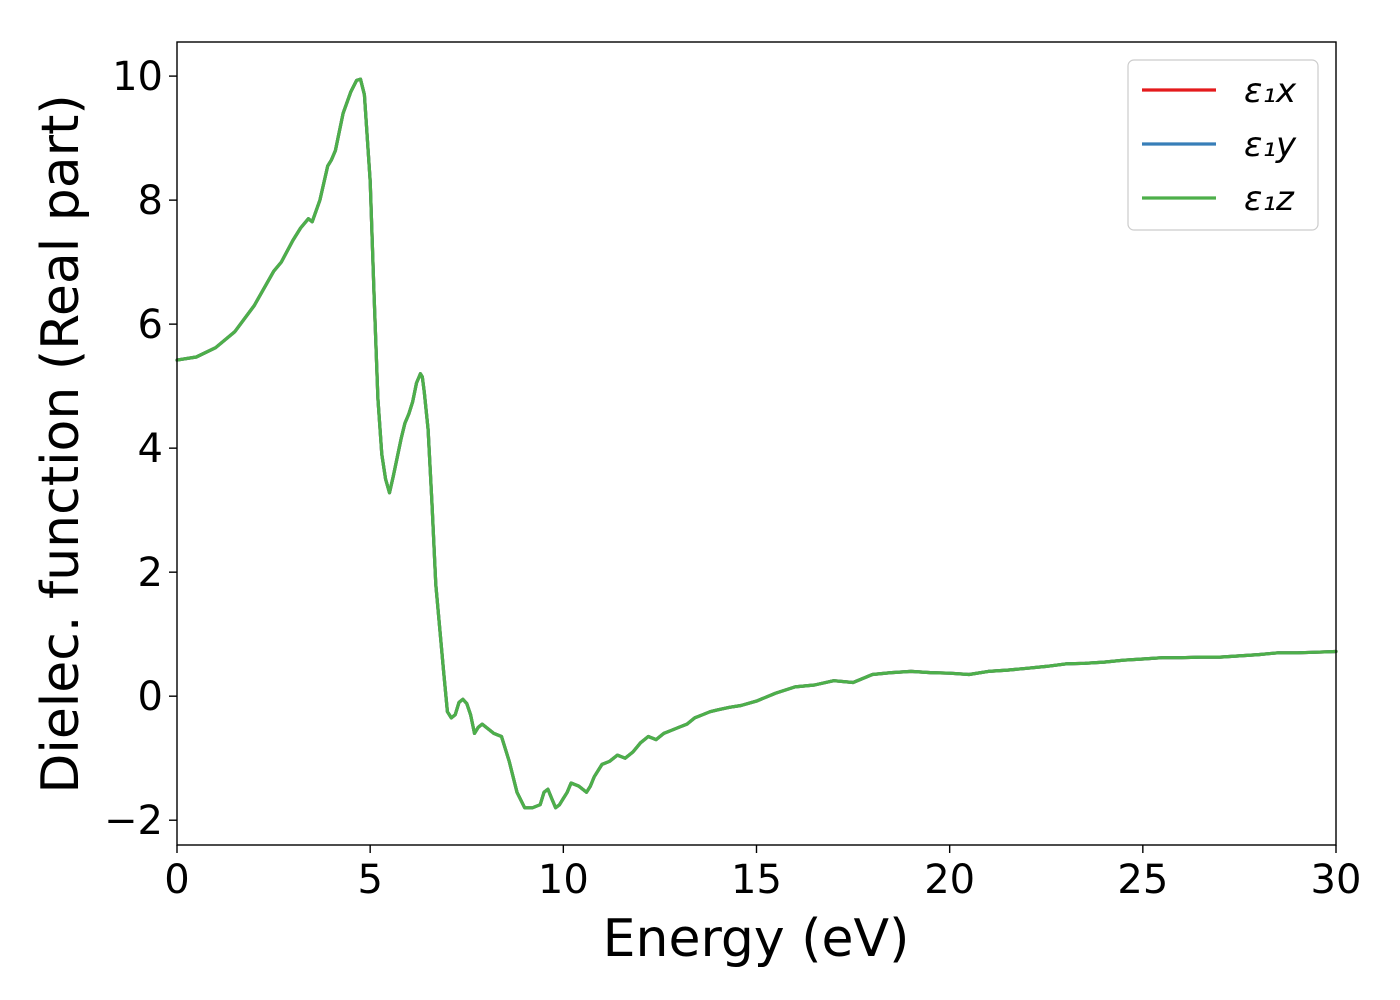 This screenshot has width=1400, height=1000. Describe the element at coordinates (756, 939) in the screenshot. I see `x-axis-title: Energy (eV)` at that location.